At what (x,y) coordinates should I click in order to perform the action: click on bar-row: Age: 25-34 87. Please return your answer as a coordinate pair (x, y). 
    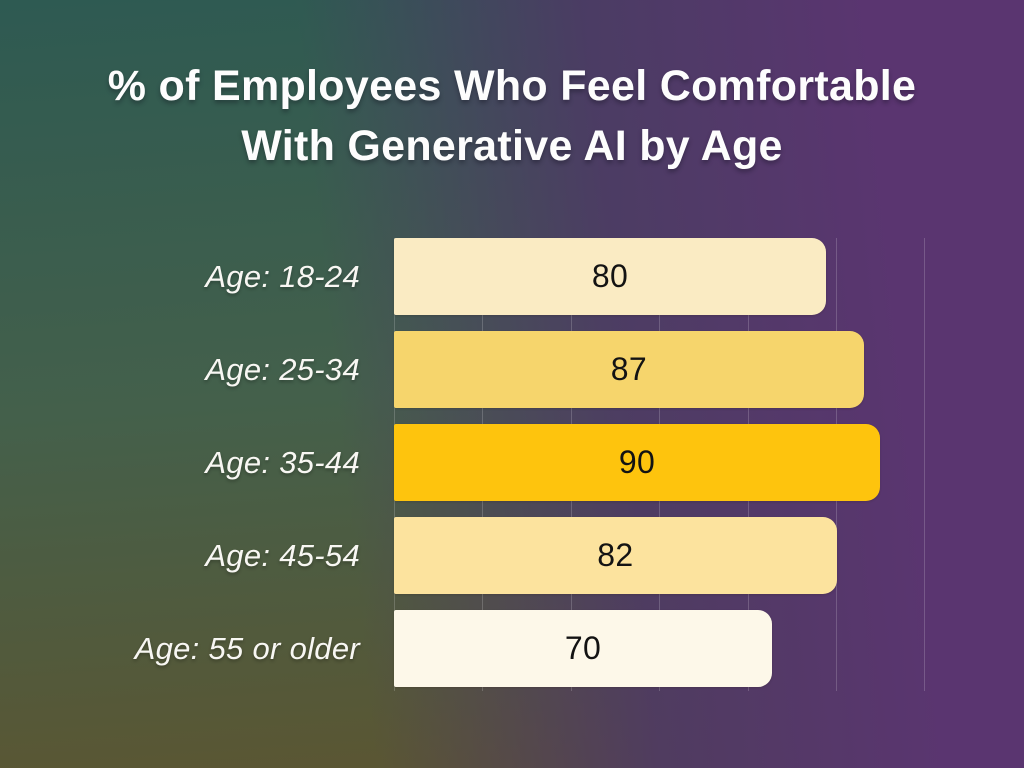
    Looking at the image, I should click on (512, 369).